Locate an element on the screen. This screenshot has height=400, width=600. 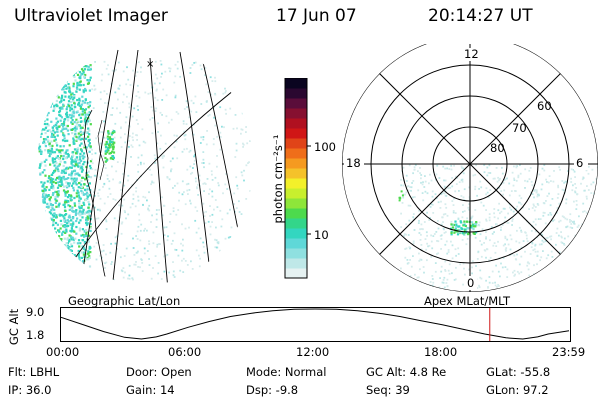
colorbar-tick-10: 10 is located at coordinates (321, 235).